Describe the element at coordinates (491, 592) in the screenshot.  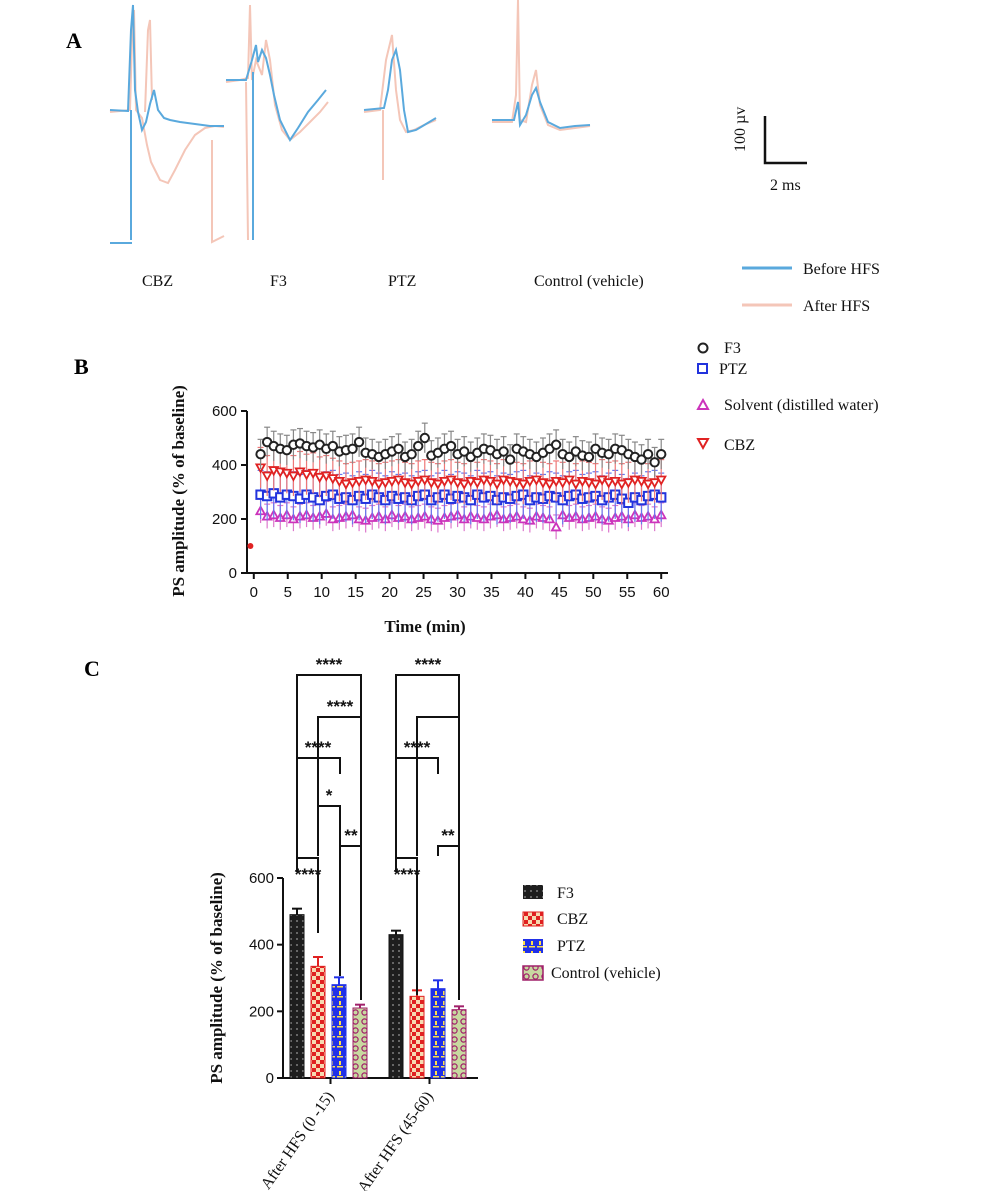
I see `b-x-tick-label: 35` at that location.